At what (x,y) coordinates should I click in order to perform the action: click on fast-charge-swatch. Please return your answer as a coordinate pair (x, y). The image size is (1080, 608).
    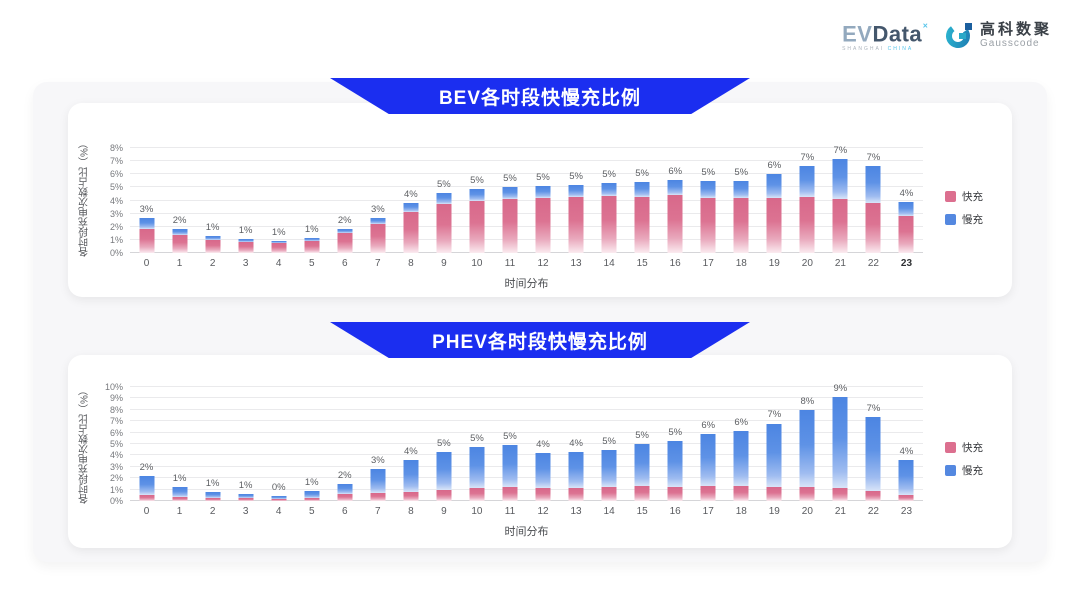
    Looking at the image, I should click on (950, 196).